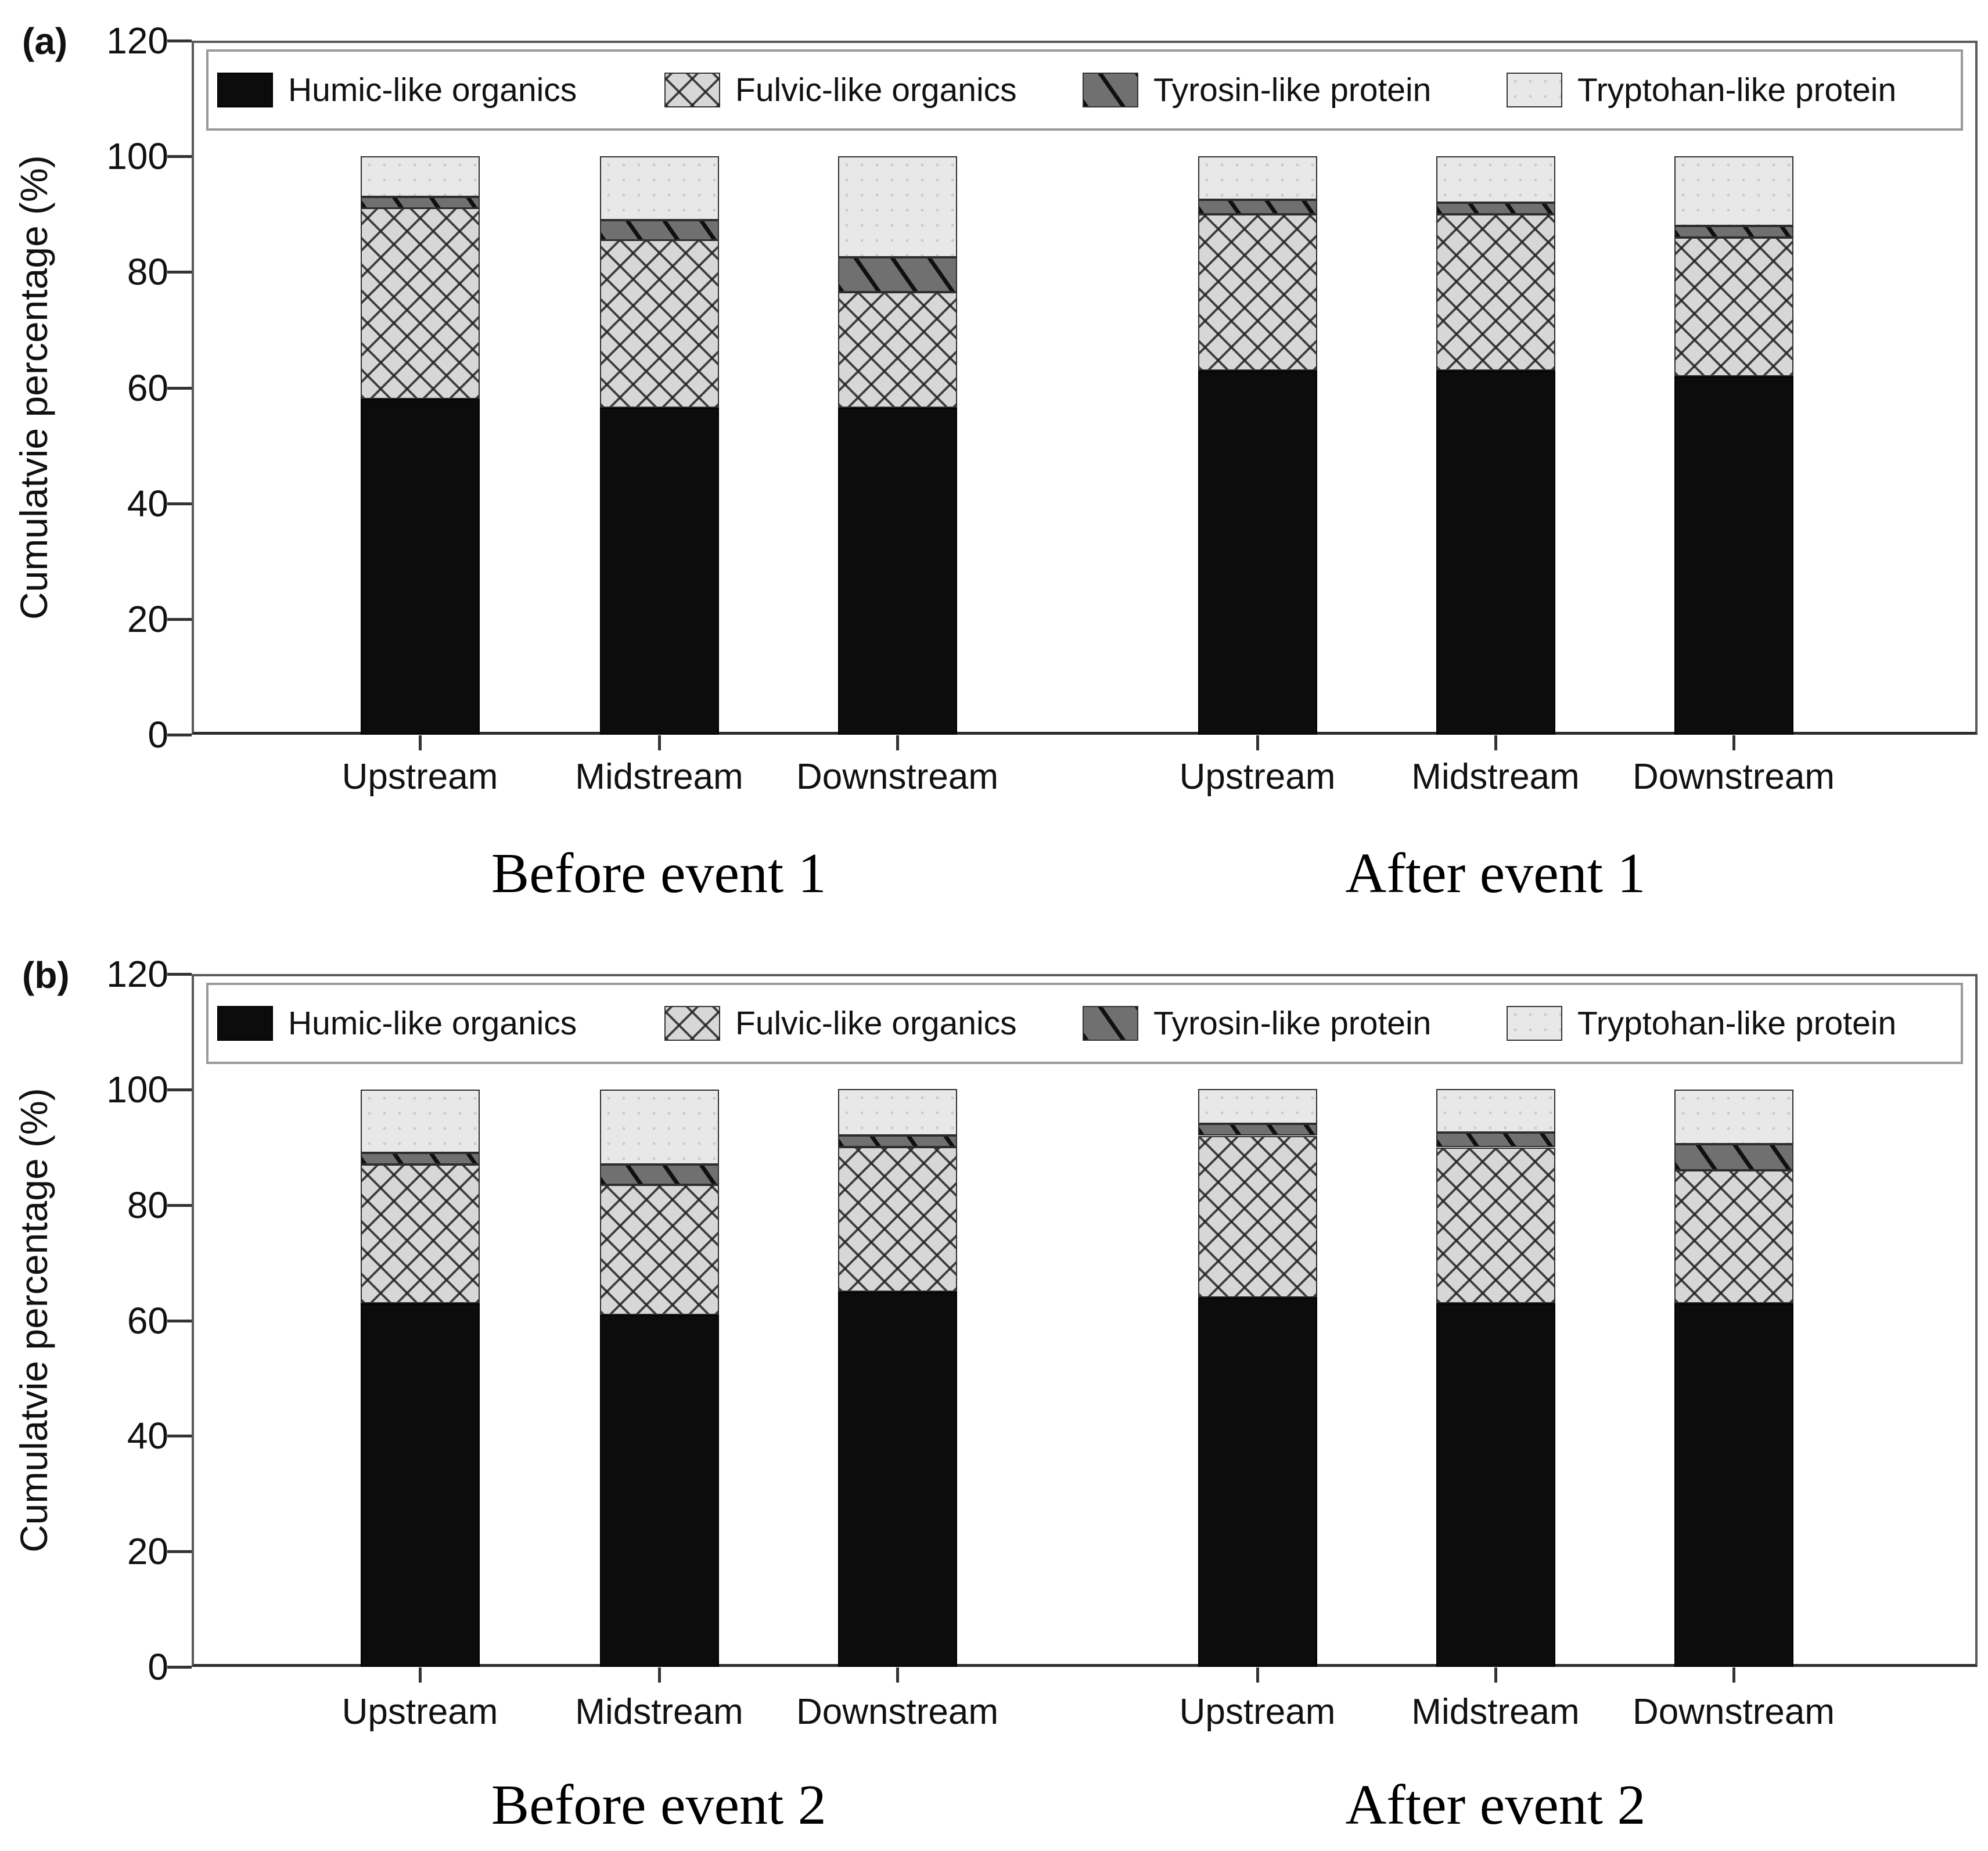 The width and height of the screenshot is (1988, 1851). Describe the element at coordinates (659, 1712) in the screenshot. I see `x-tick-label-1: Midstream` at that location.